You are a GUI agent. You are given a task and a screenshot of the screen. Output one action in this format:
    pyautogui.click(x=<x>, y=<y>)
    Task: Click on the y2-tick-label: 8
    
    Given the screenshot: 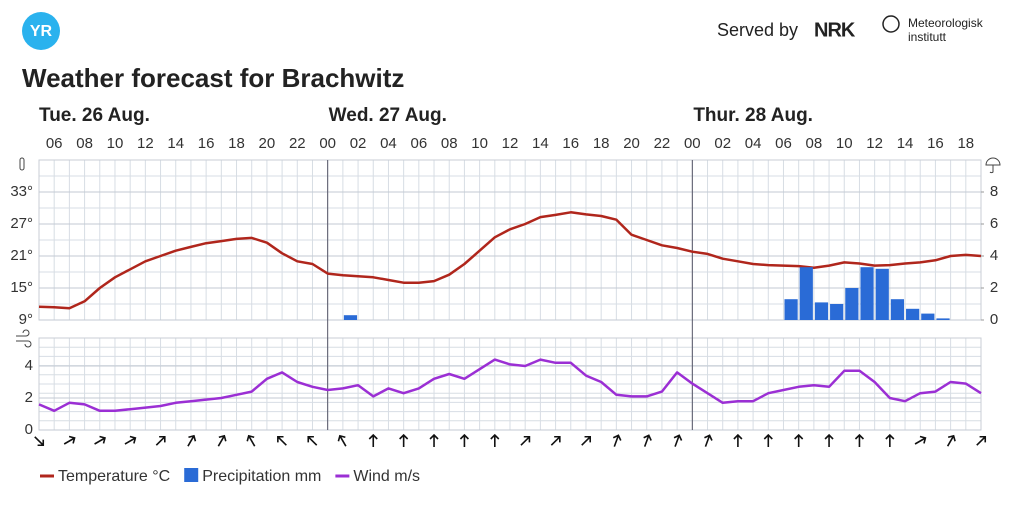 What is the action you would take?
    pyautogui.click(x=994, y=191)
    